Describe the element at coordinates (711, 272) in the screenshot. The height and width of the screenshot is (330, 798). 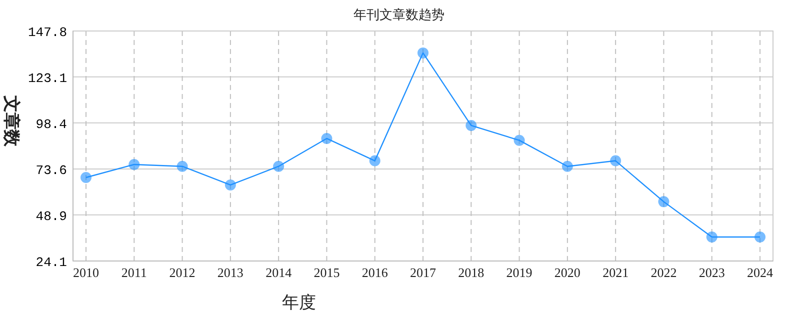
I see `x-tick-label: 2023` at that location.